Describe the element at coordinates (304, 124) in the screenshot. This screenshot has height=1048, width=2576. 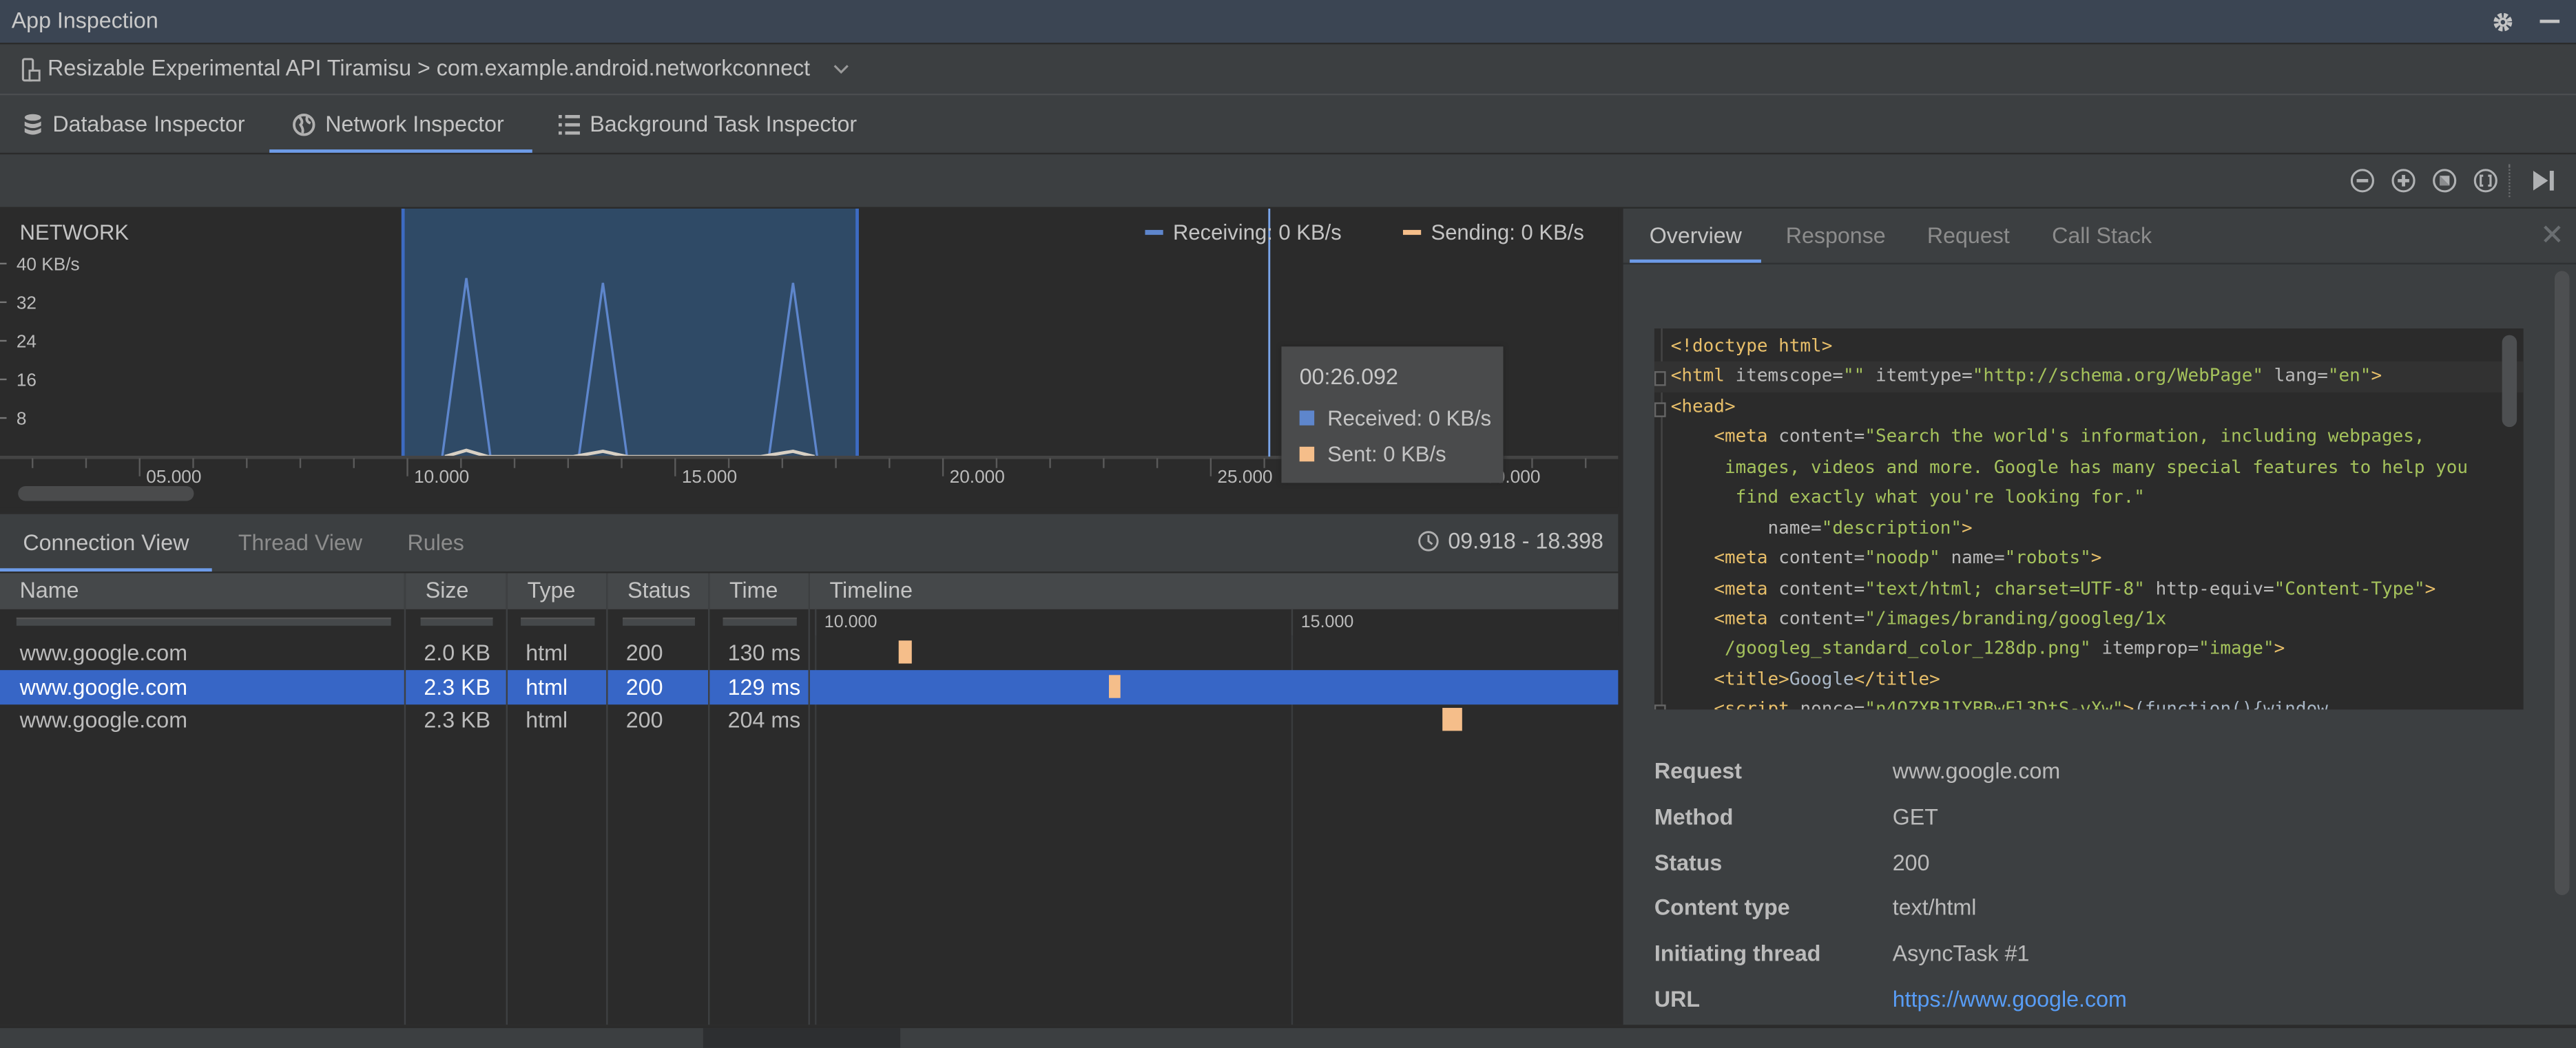
I see `globe-icon` at that location.